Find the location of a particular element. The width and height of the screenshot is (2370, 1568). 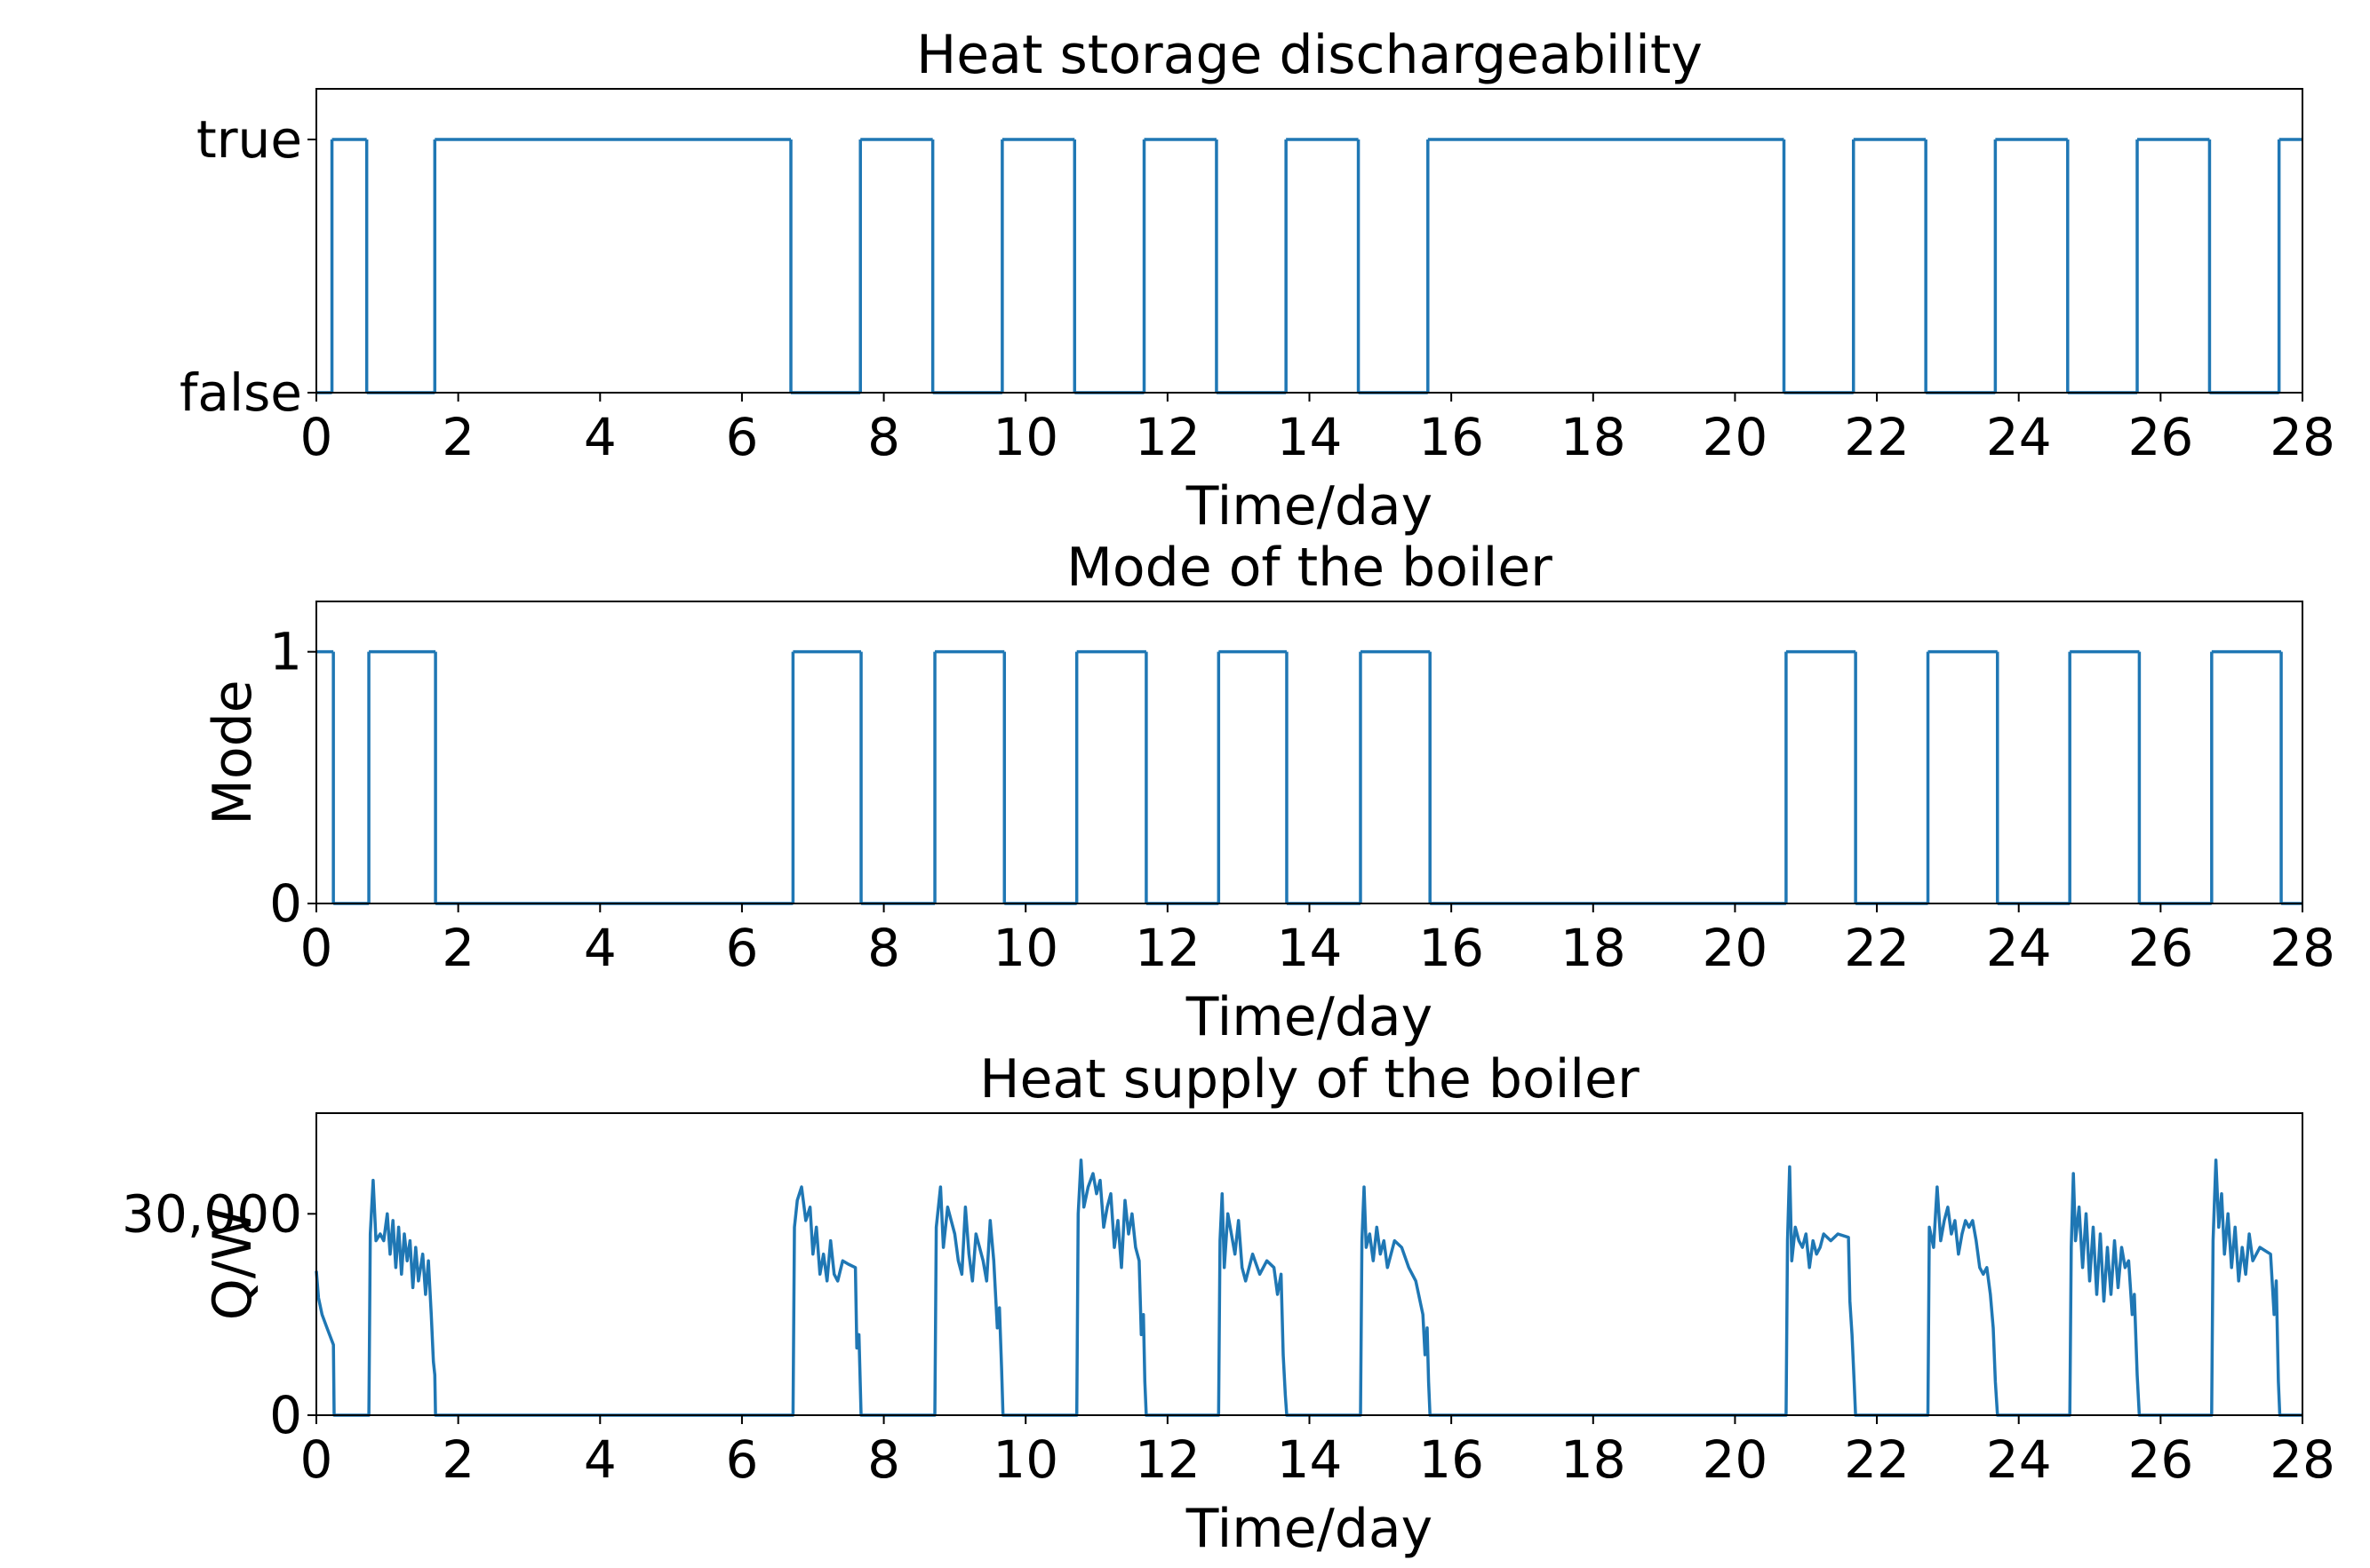

y-axis-label: Q/W is located at coordinates (233, 1264).